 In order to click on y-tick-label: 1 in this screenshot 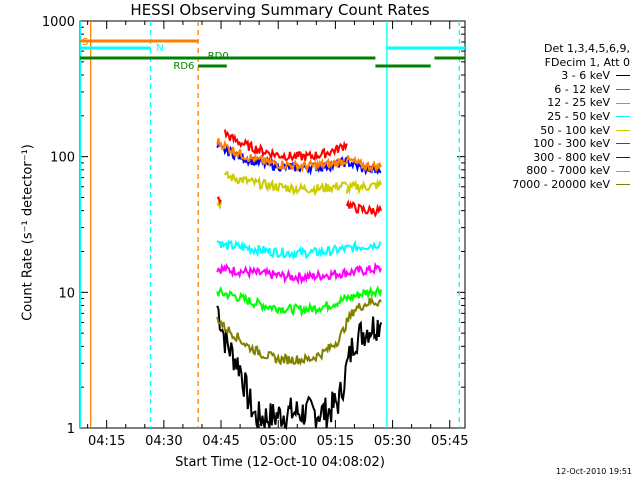, I will do `click(71, 429)`.